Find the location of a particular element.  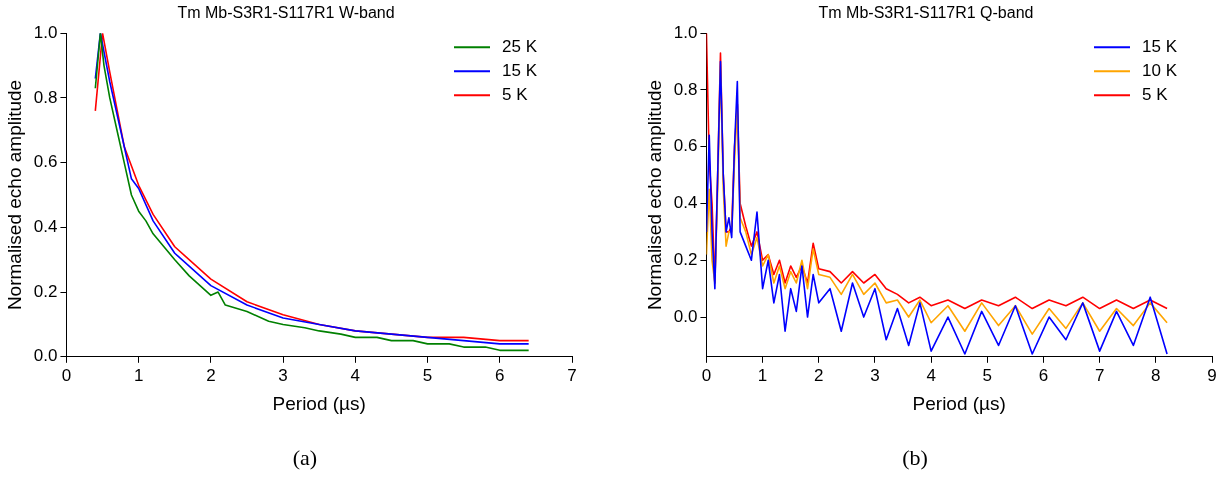

text: (a) is located at coordinates (305, 458).